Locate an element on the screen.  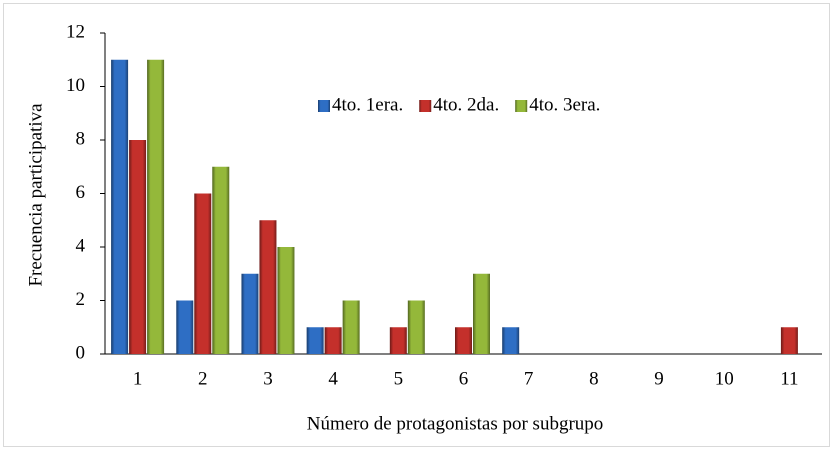
y-tick-label: 12 is located at coordinates (75, 31).